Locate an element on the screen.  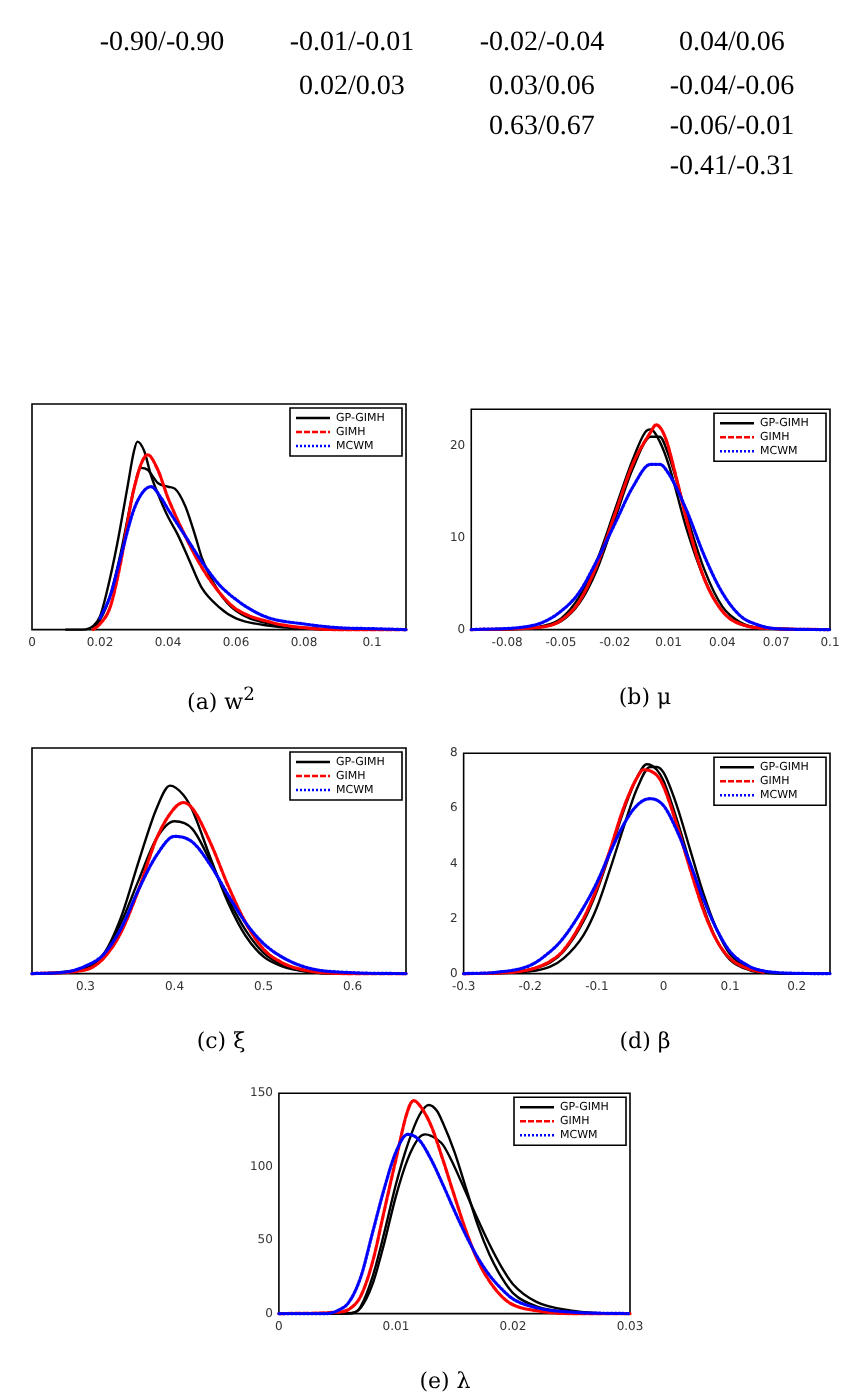
text: (a) w$^{2}$ is located at coordinates (221, 700).